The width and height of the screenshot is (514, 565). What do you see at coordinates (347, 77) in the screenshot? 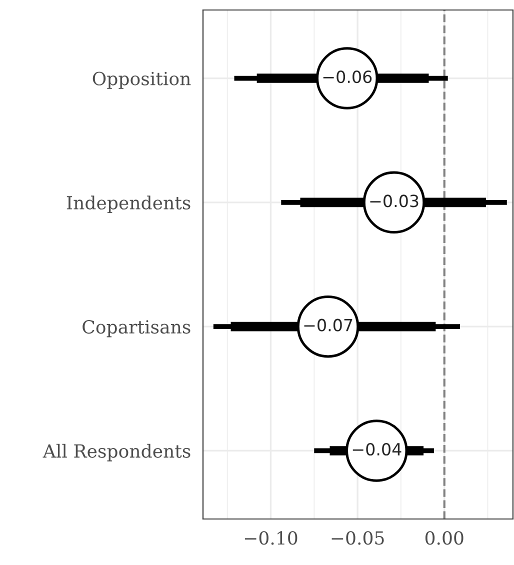
I see `data-label: −0.06` at bounding box center [347, 77].